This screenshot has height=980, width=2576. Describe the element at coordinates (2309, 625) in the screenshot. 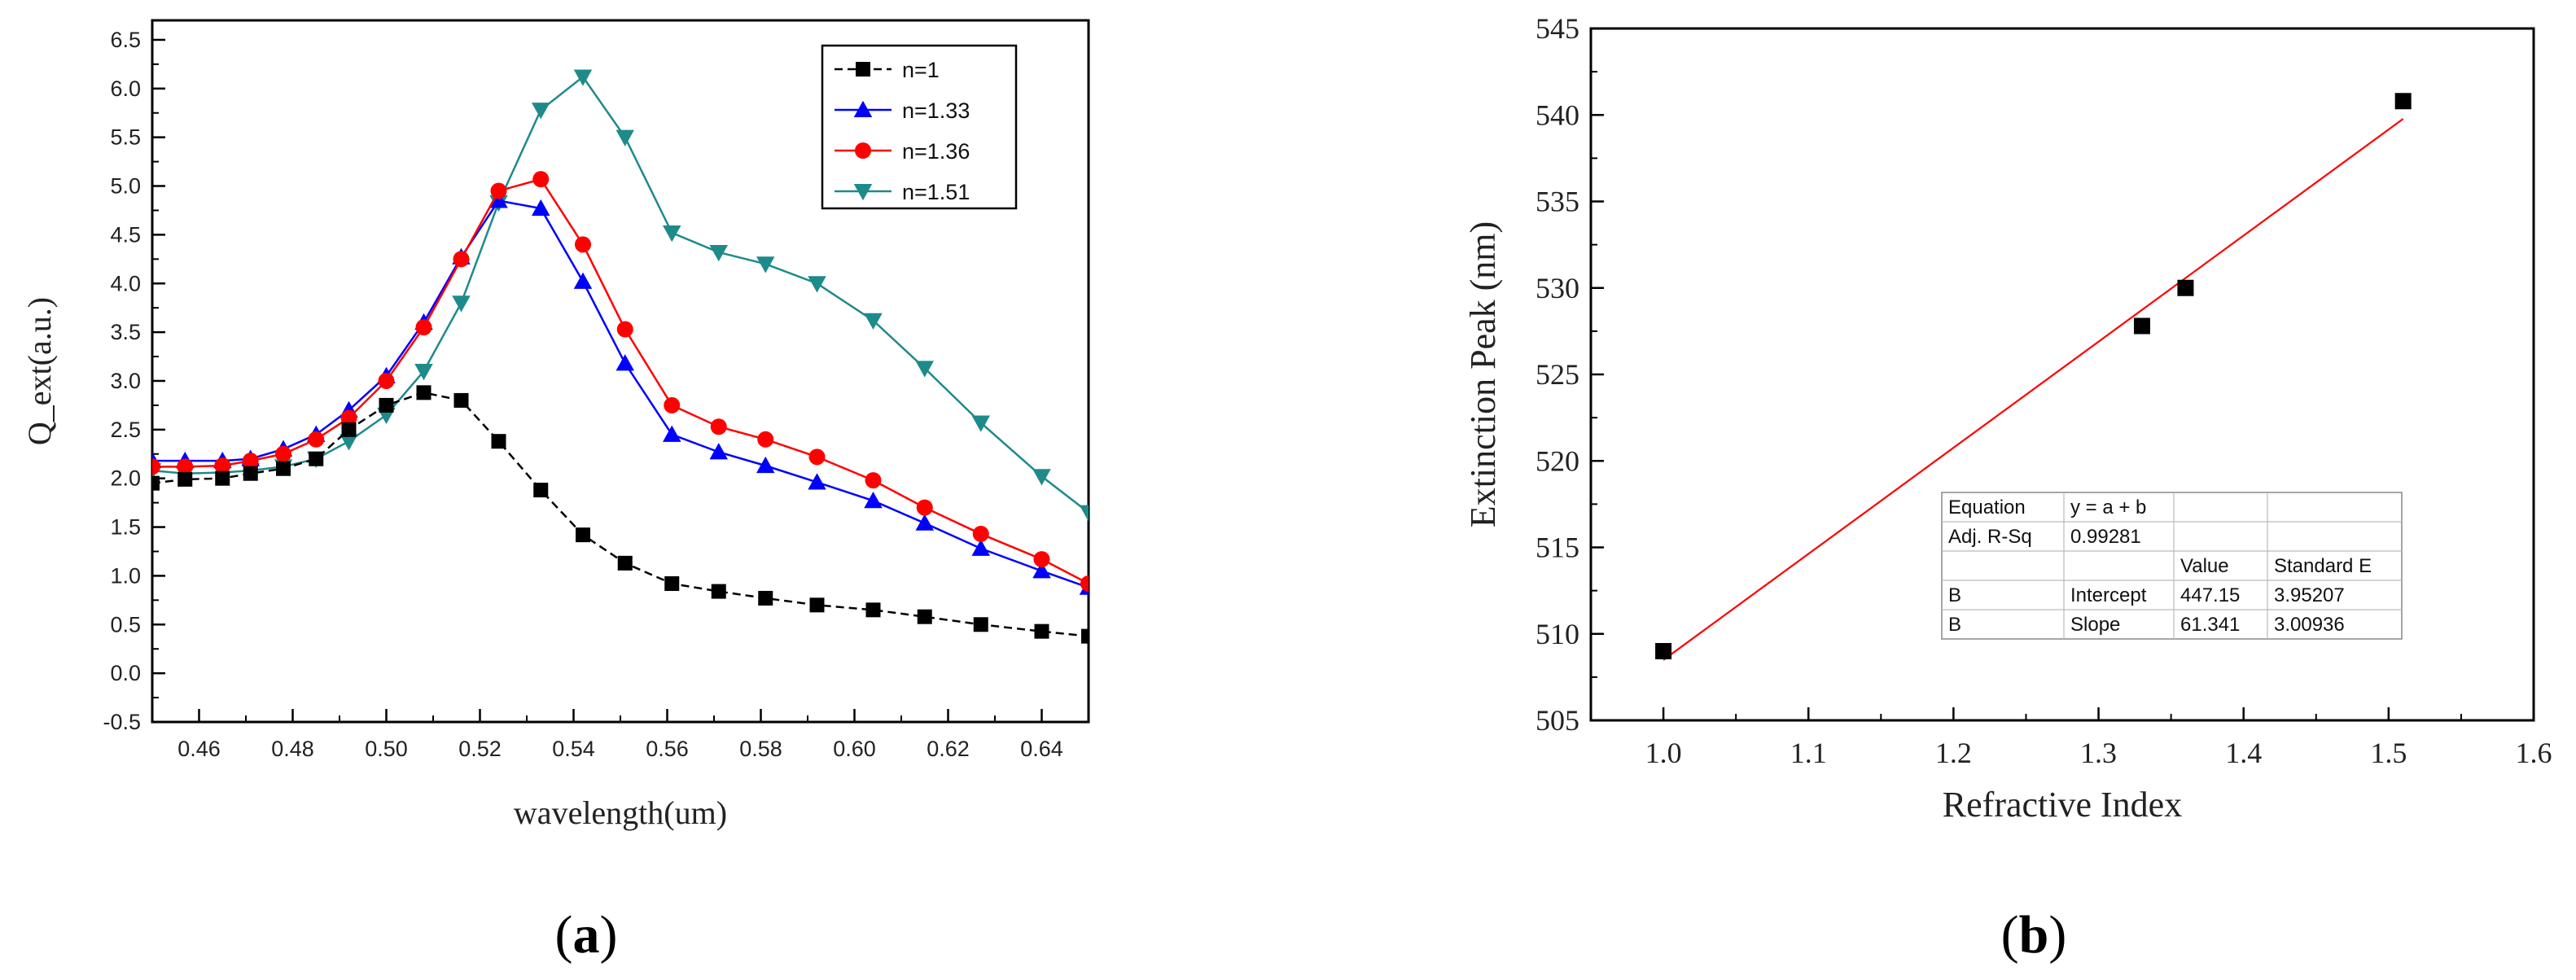

I see `table-cell: 3.00936` at that location.